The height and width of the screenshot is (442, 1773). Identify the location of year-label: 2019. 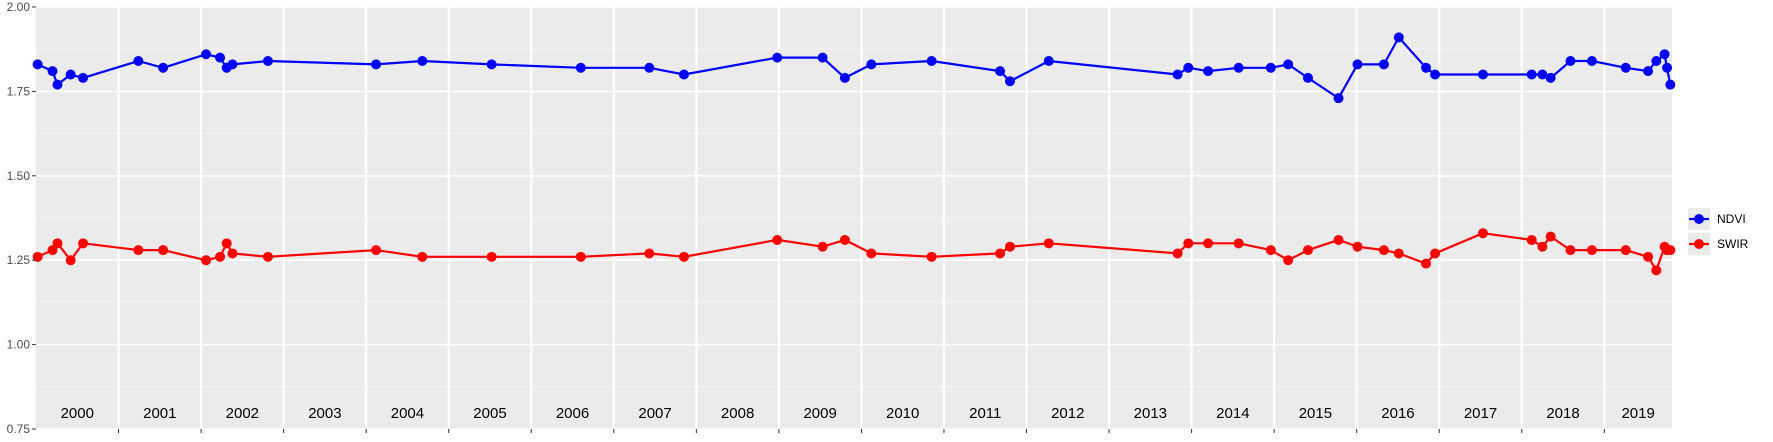
(1637, 413).